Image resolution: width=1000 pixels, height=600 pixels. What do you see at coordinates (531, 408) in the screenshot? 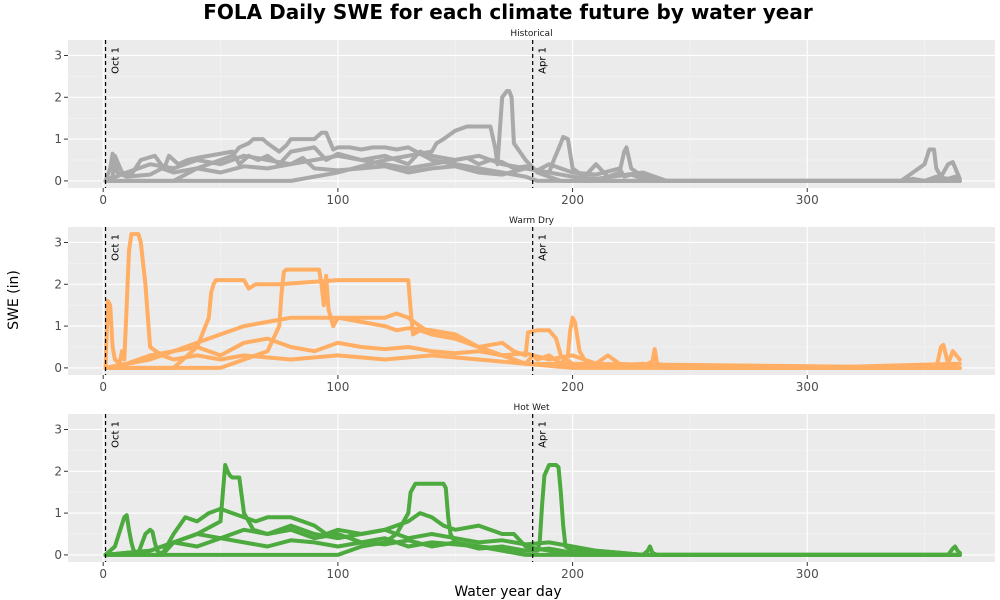
I see `facet-label: Hot Wet` at bounding box center [531, 408].